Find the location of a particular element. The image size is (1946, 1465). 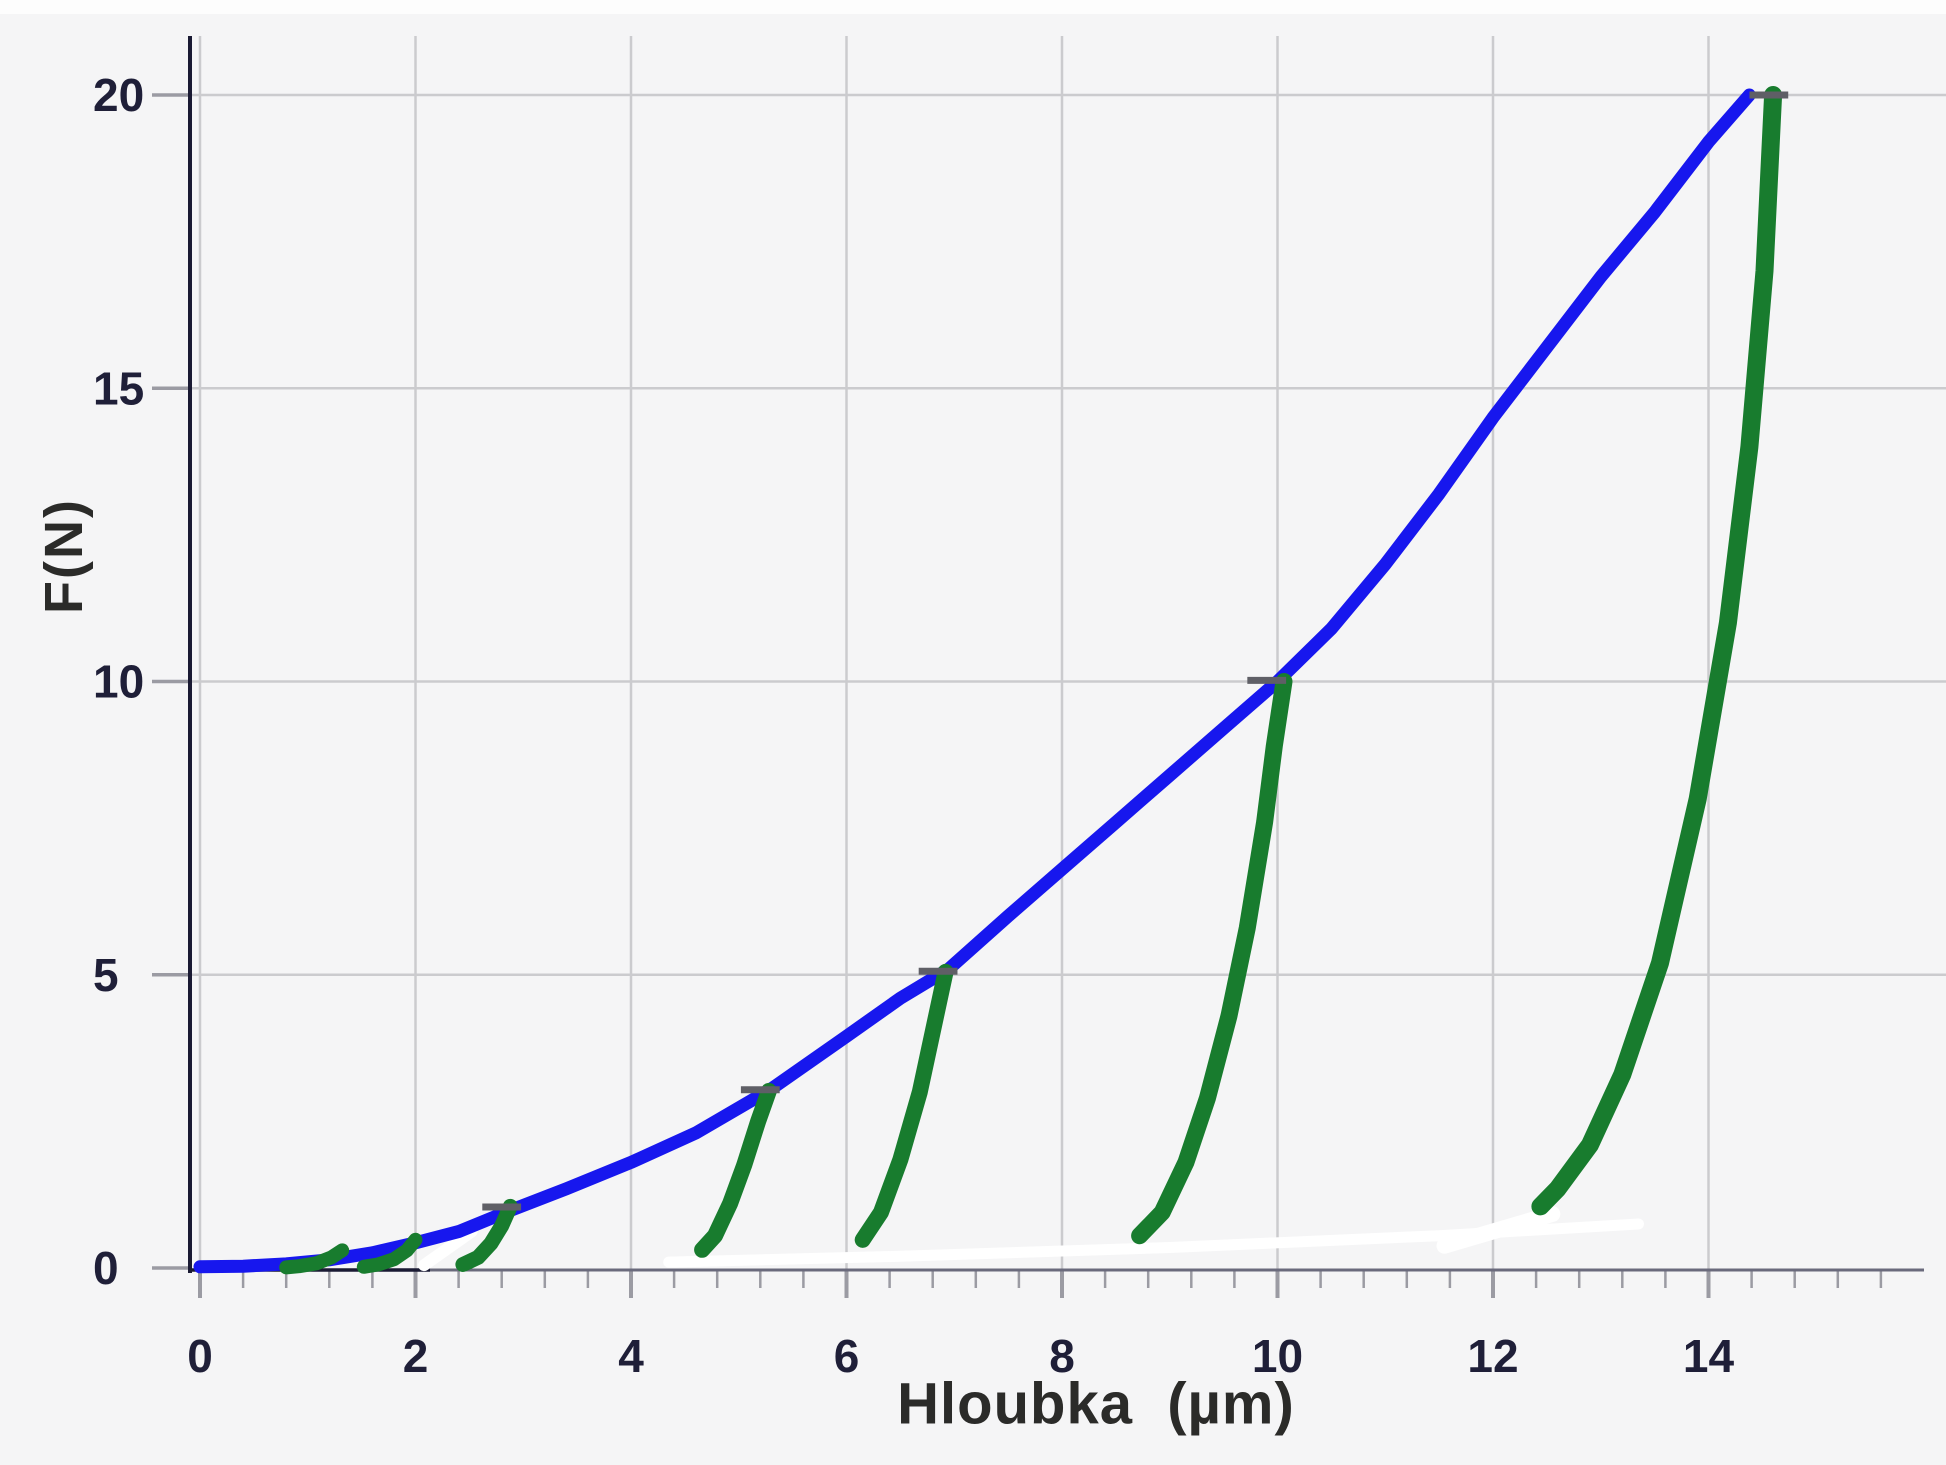

y-tick-label: 20 is located at coordinates (118, 95).